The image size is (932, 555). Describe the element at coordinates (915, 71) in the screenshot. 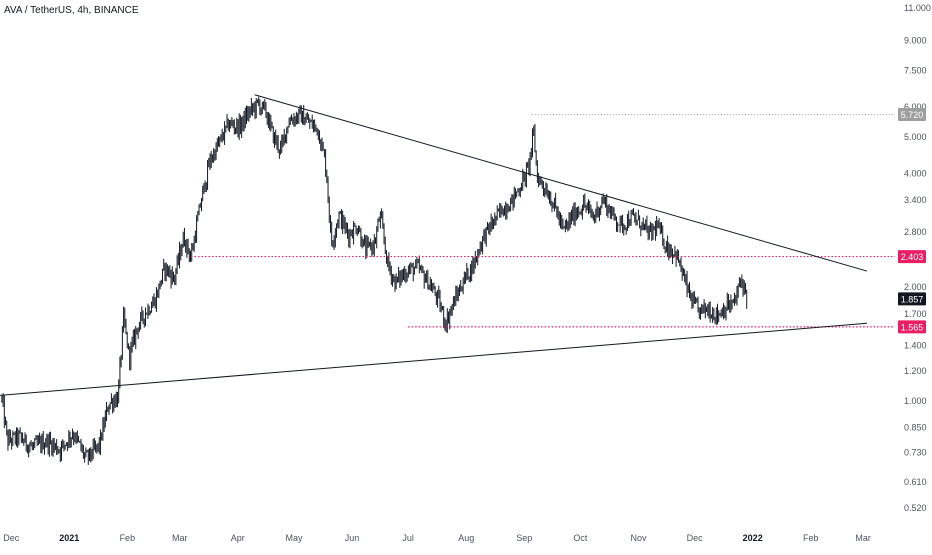

I see `y-tick-label: 7.500` at that location.